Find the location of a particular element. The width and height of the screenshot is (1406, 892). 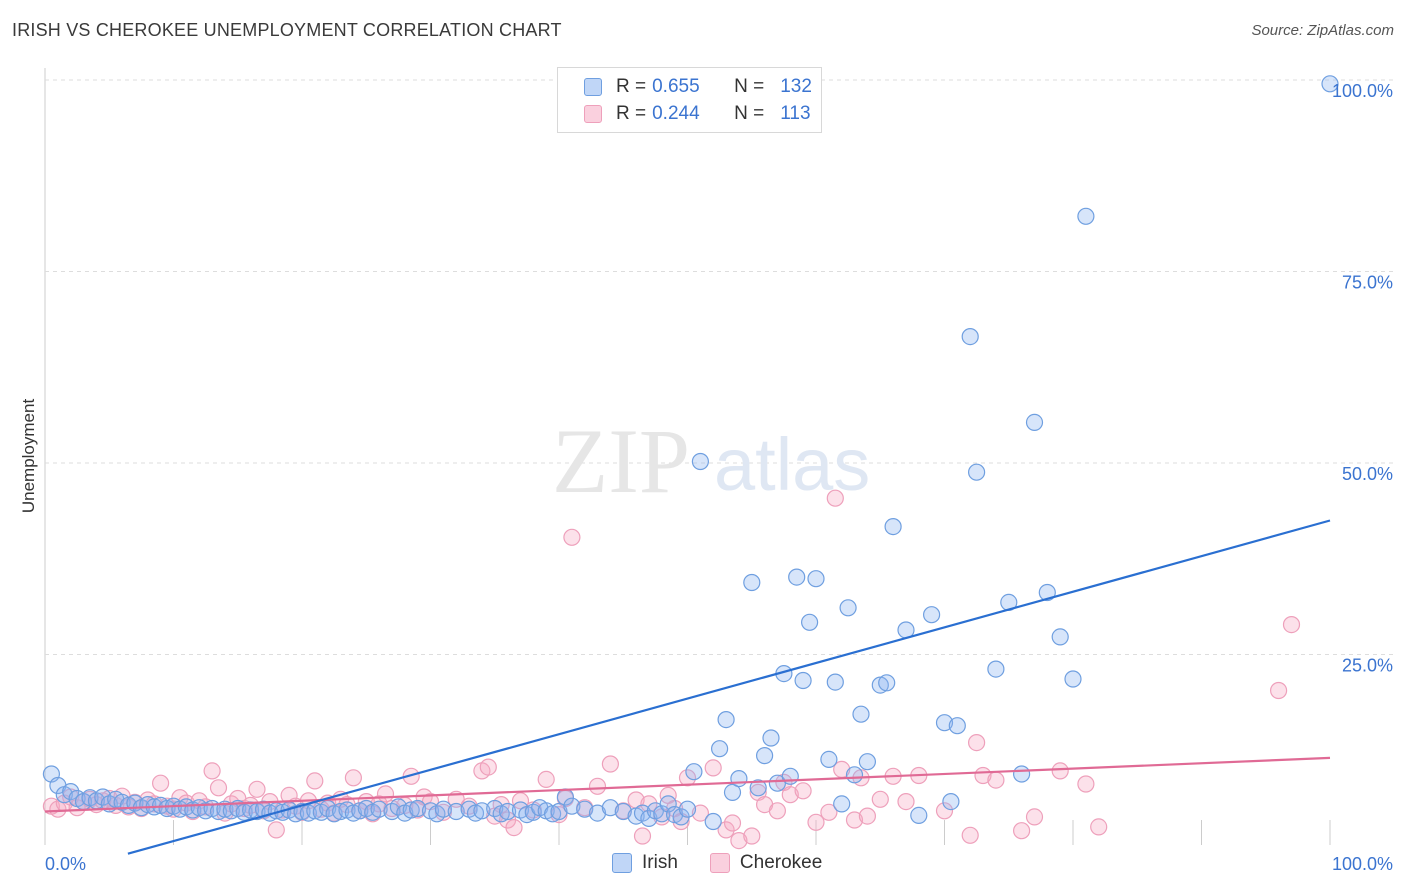

cherokee-n-value: 113 is located at coordinates (795, 113).